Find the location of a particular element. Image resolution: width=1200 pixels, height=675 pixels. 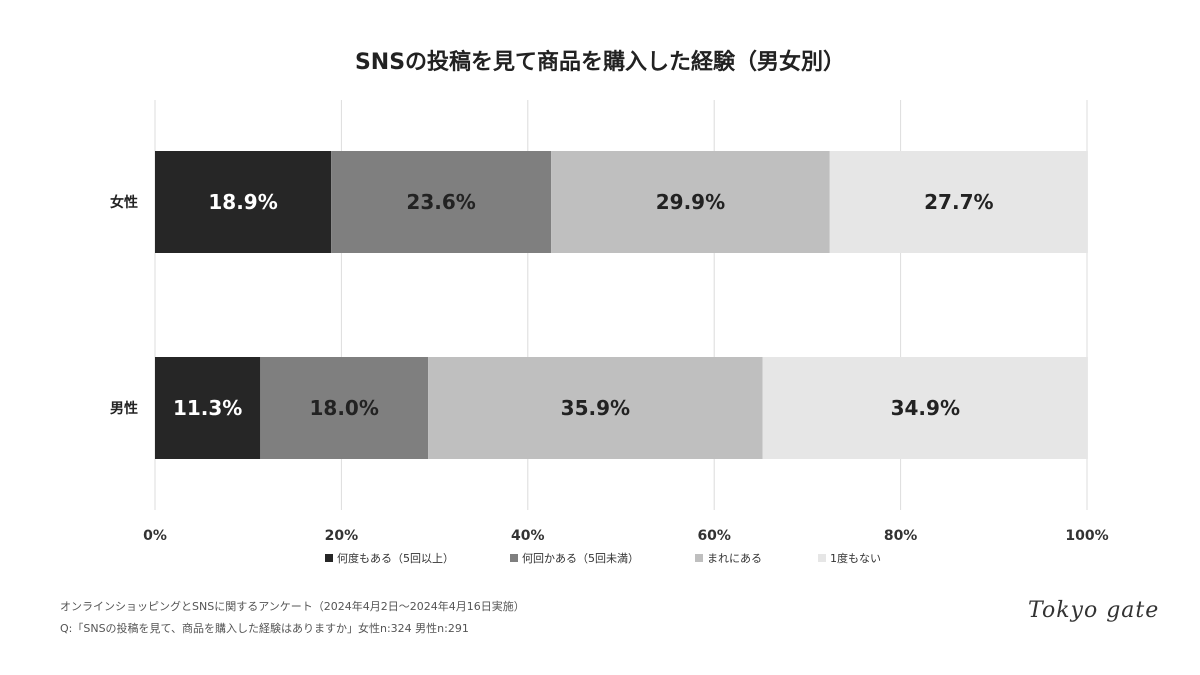

tokyo-gate-logo: Tokyo gate is located at coordinates (1094, 610).